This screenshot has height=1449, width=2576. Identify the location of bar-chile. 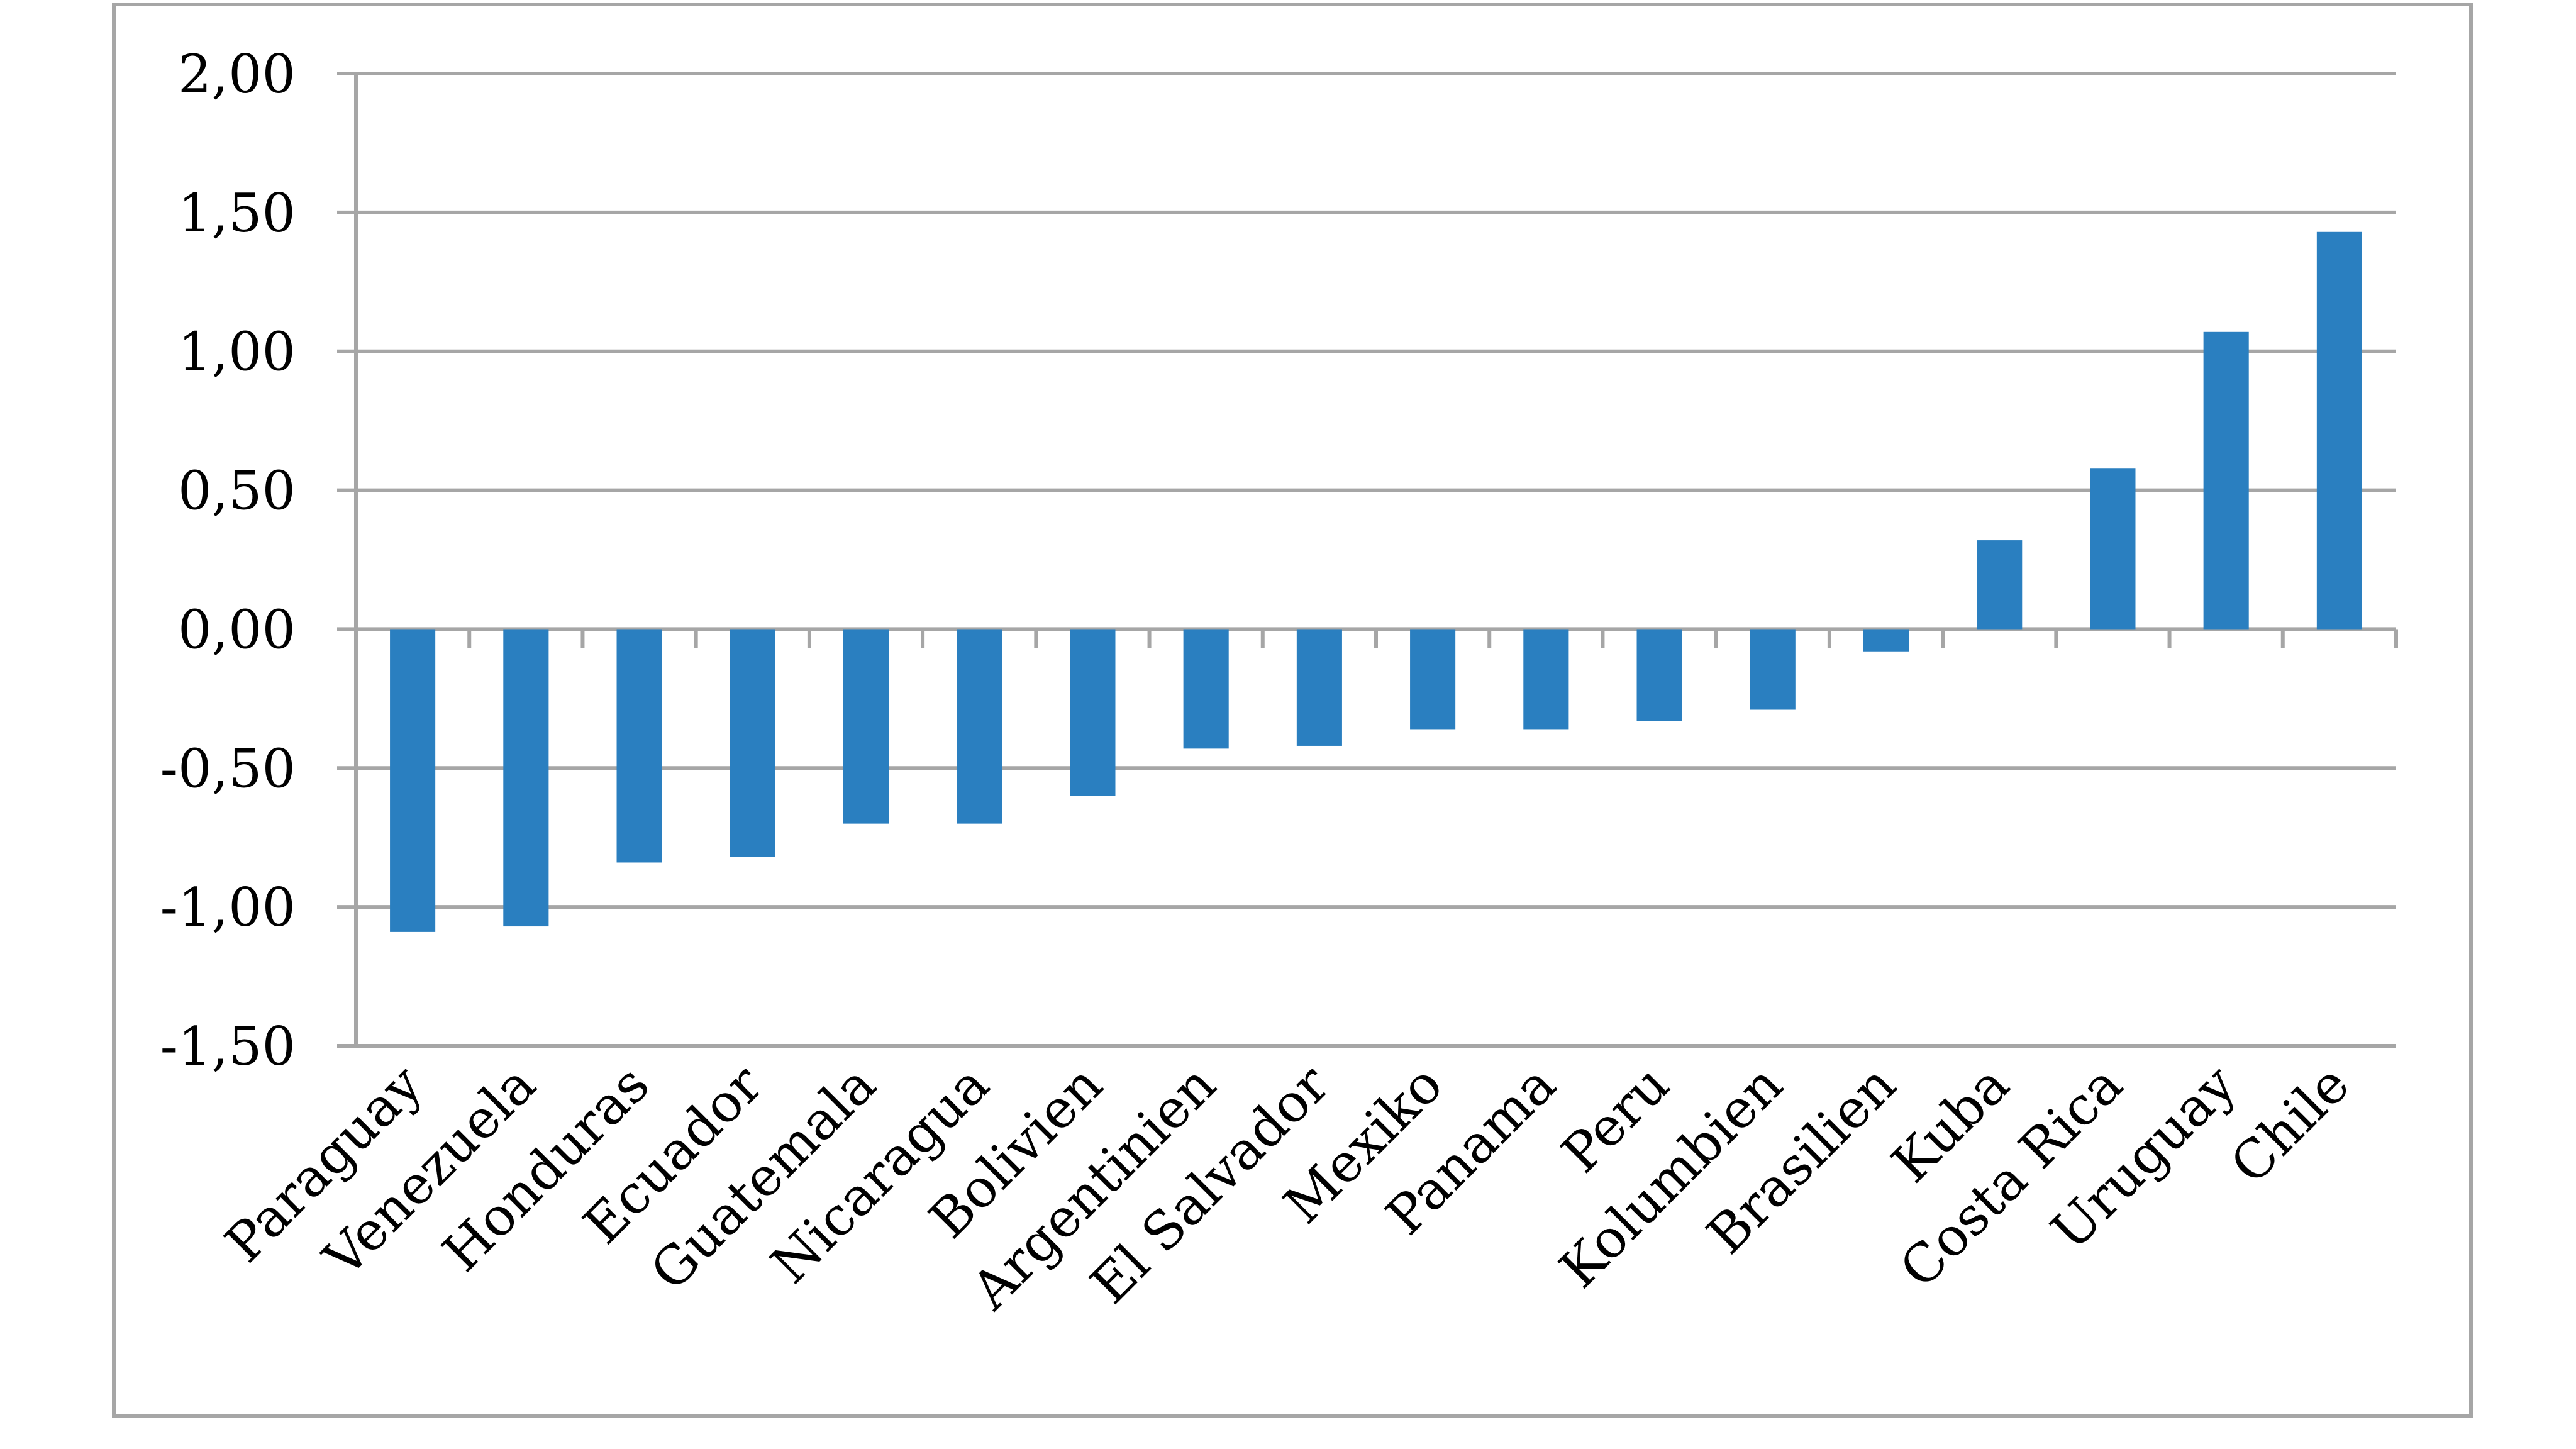
(2339, 430).